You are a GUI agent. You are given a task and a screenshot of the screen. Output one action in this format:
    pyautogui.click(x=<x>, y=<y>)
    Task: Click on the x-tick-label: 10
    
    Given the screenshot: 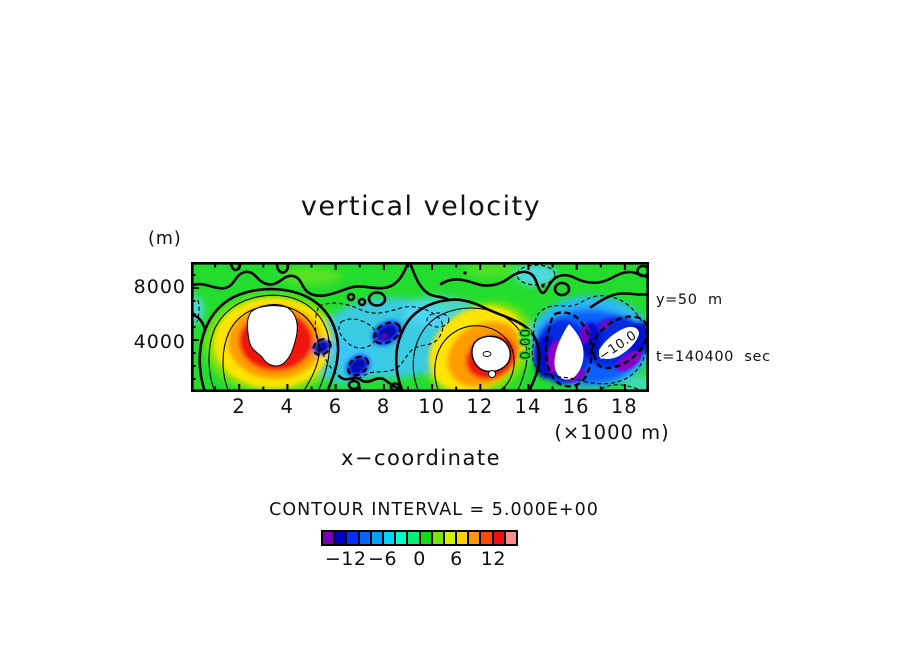 What is the action you would take?
    pyautogui.click(x=432, y=406)
    